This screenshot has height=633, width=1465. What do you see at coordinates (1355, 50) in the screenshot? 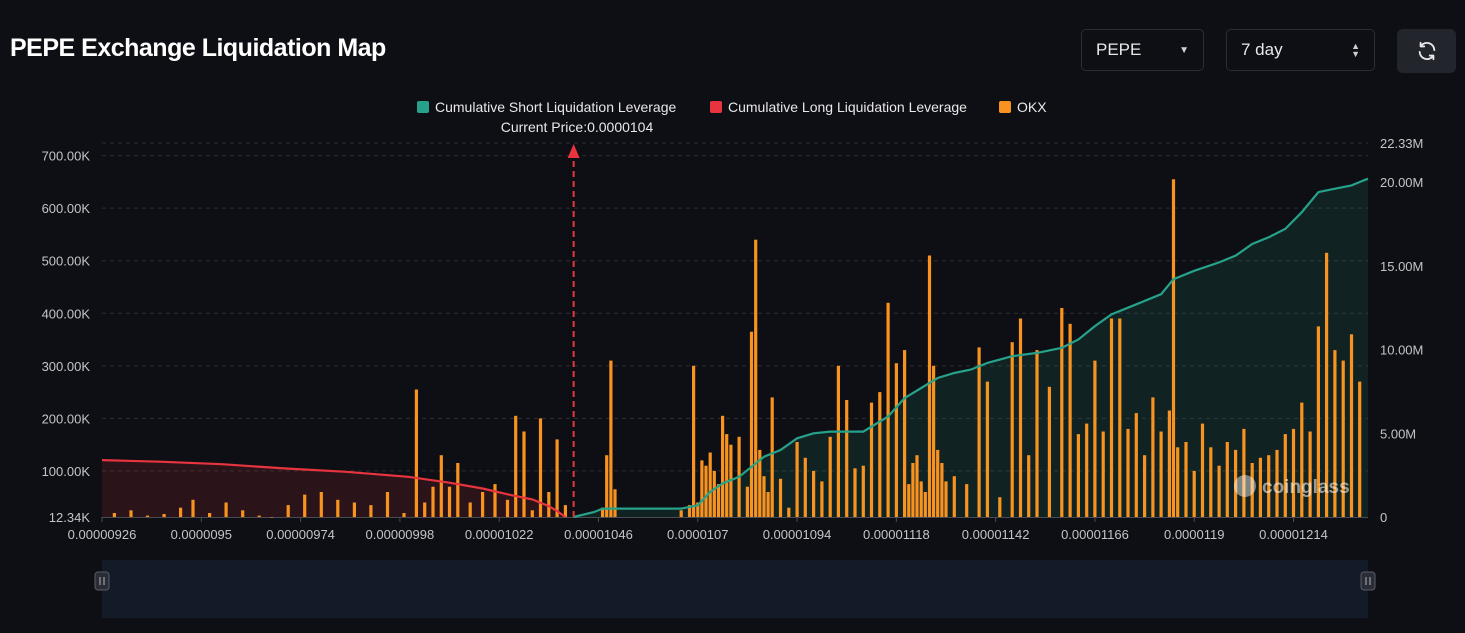
I see `up-down-icon: ▲ ▼` at bounding box center [1355, 50].